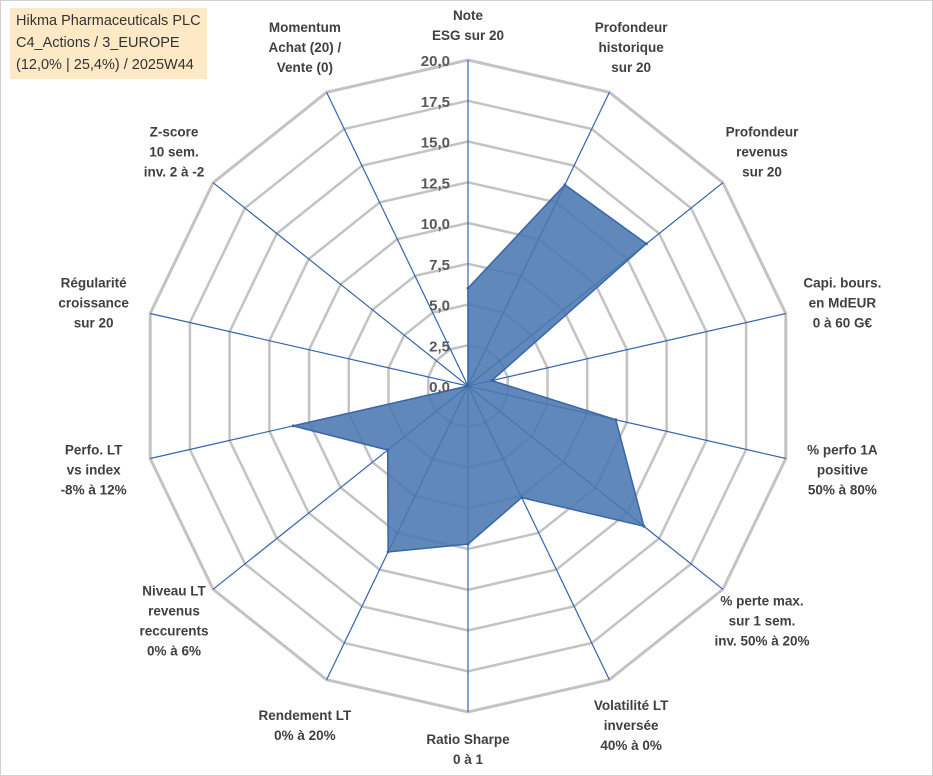 Image resolution: width=933 pixels, height=776 pixels. I want to click on axis-label-4-line-2: 50% à 80%, so click(842, 490).